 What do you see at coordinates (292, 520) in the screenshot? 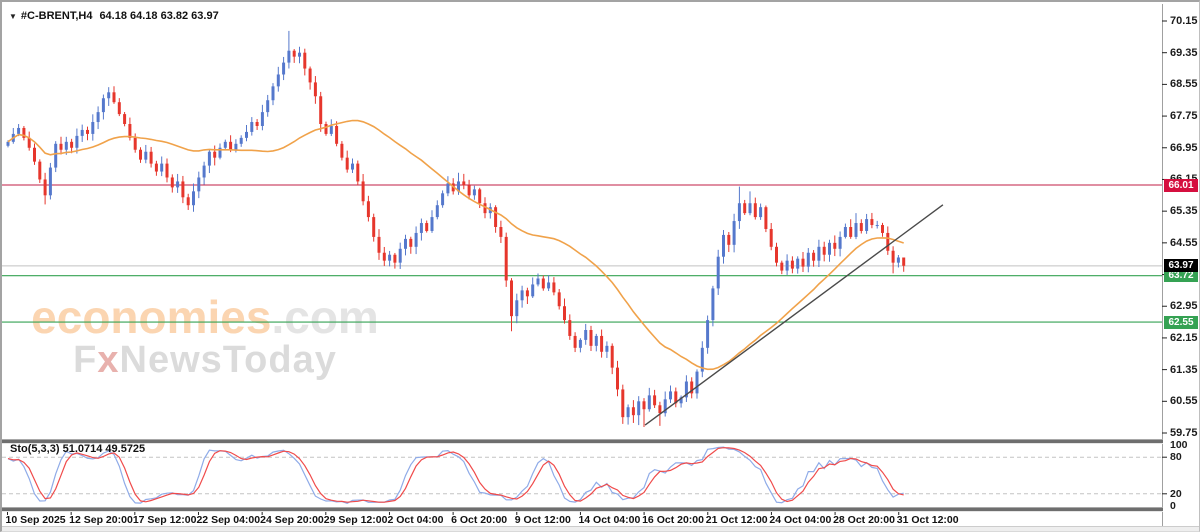
I see `time-tick-label: 24 Sep 20:00` at bounding box center [292, 520].